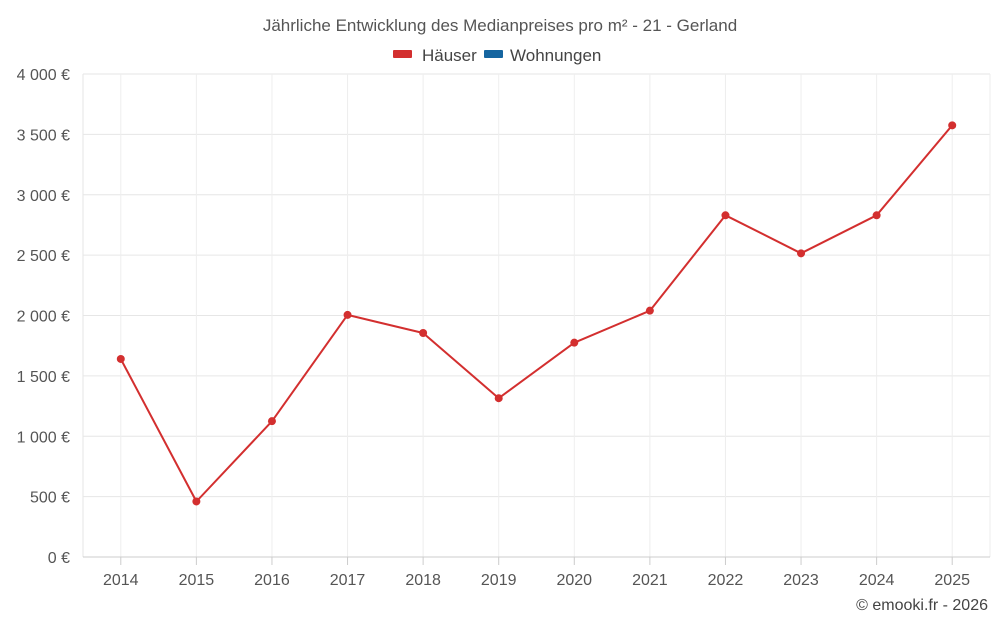 The image size is (1000, 630). I want to click on x-tick-label: 2023, so click(801, 580).